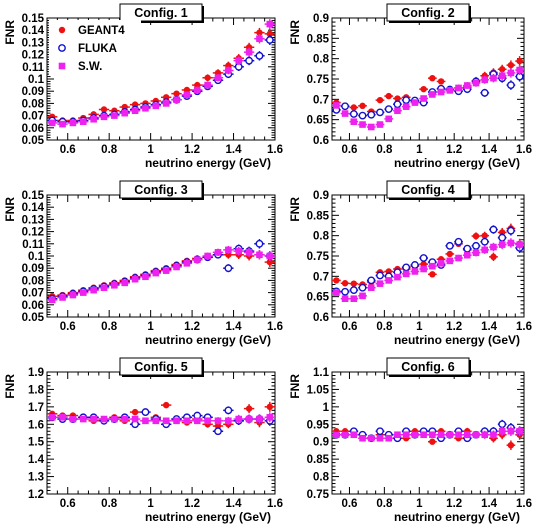  I want to click on x-tick-label: 0.8, so click(109, 150).